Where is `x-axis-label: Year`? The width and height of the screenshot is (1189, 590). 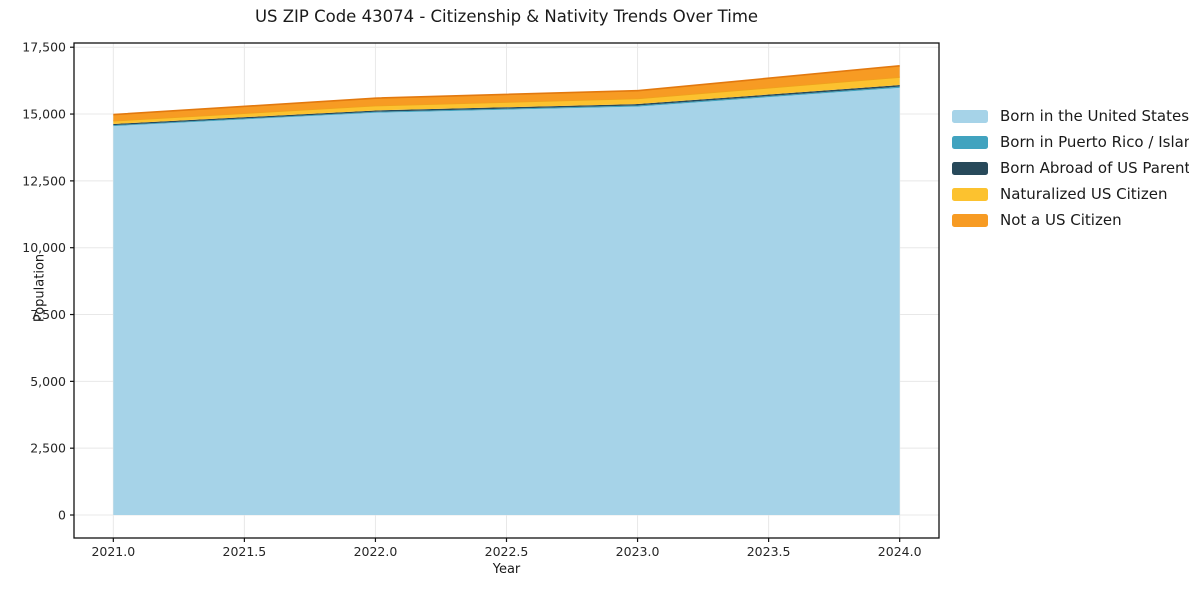 x-axis-label: Year is located at coordinates (506, 569).